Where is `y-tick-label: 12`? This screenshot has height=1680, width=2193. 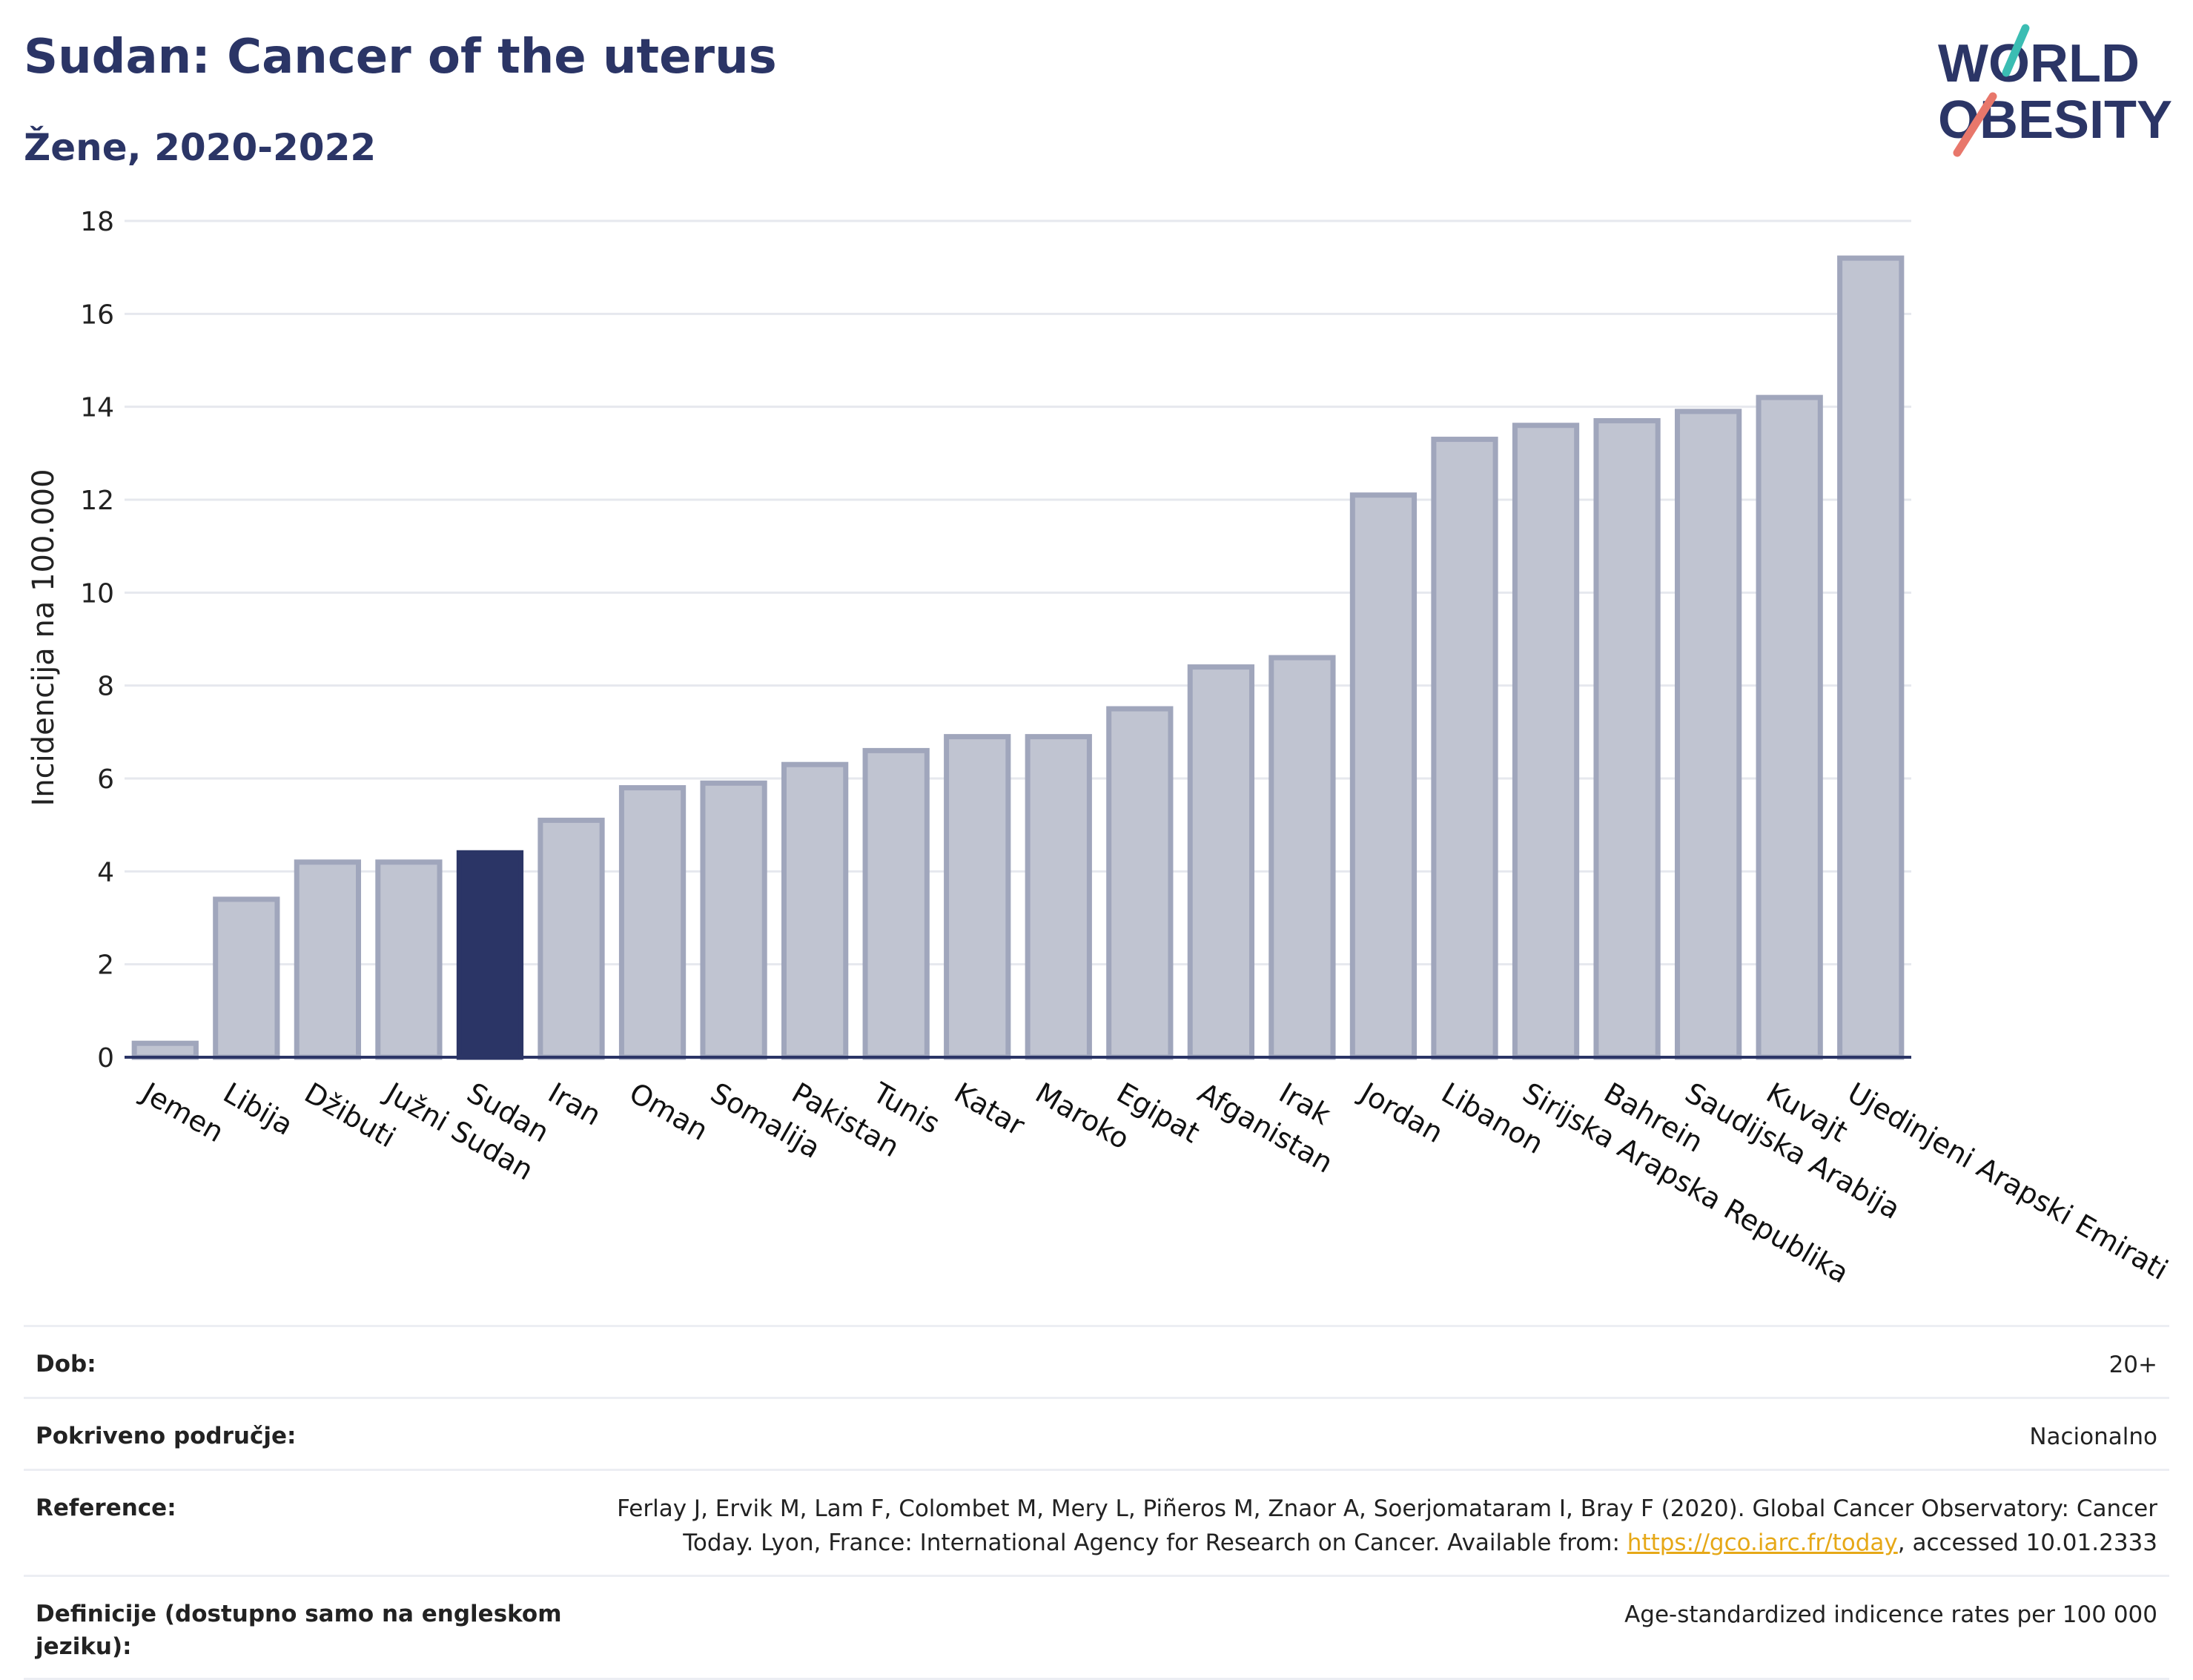
y-tick-label: 12 is located at coordinates (97, 501).